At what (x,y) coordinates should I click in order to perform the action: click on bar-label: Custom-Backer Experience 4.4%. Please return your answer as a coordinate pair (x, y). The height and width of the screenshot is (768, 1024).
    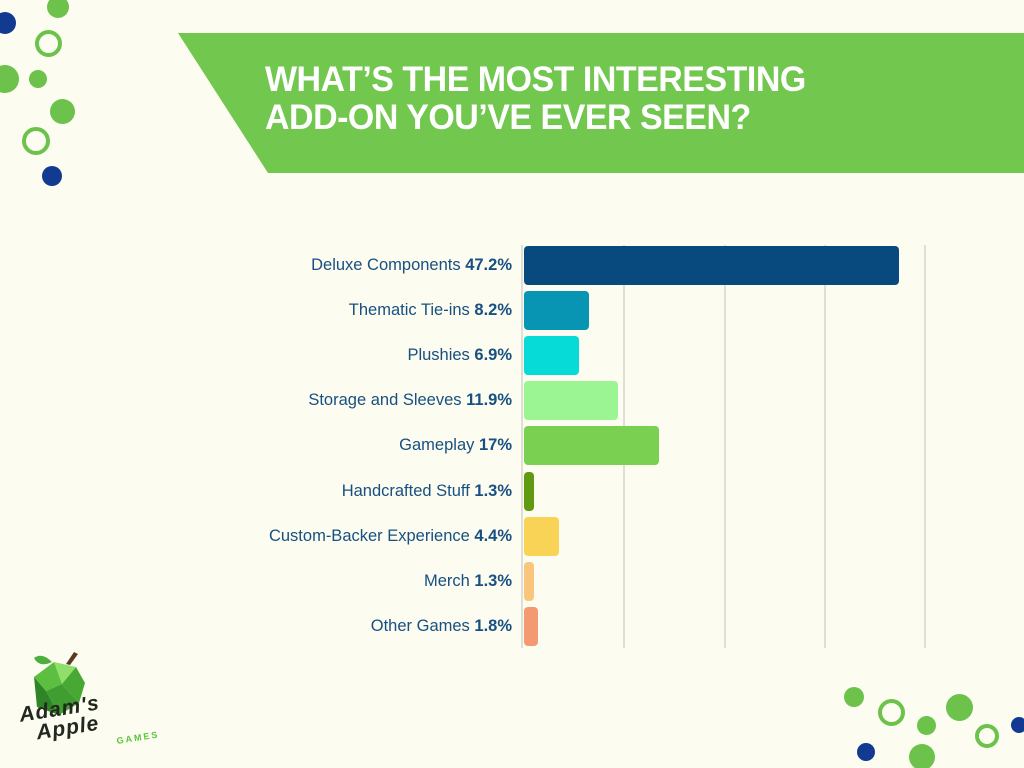
    Looking at the image, I should click on (262, 536).